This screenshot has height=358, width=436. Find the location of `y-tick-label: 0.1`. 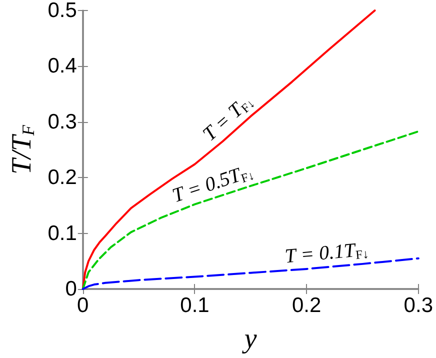

y-tick-label: 0.1 is located at coordinates (62, 233).